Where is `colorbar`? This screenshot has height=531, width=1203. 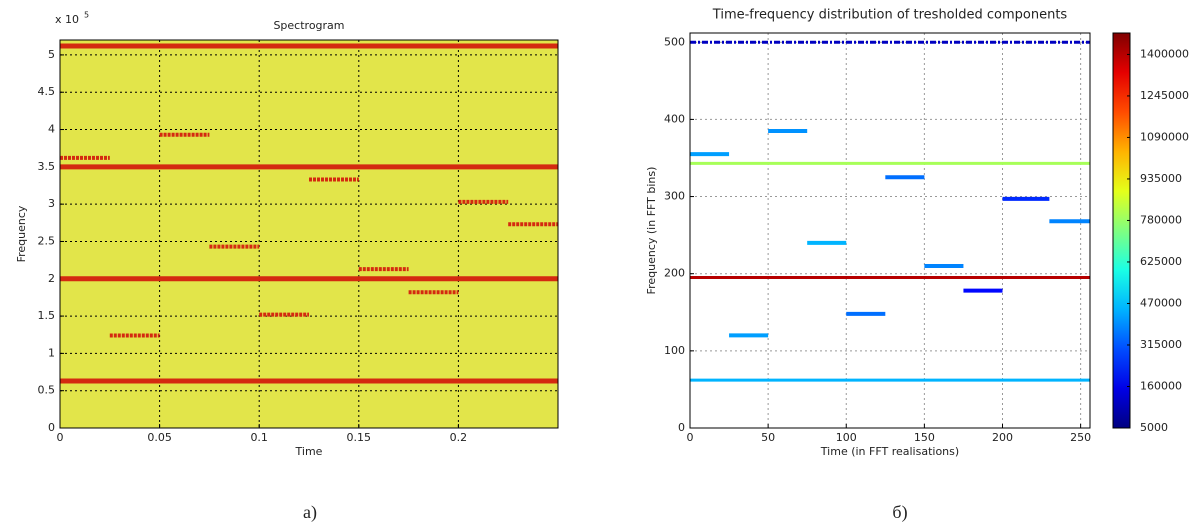
colorbar is located at coordinates (1121, 230).